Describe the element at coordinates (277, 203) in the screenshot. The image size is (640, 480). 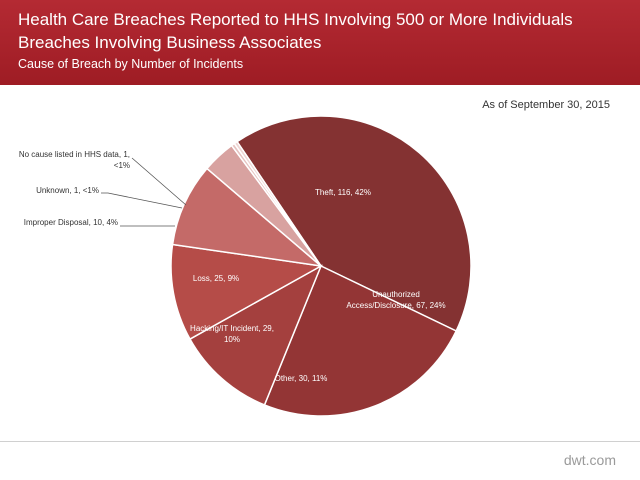
I see `pie-slice-no-cause-listed-in-hhs-data` at that location.